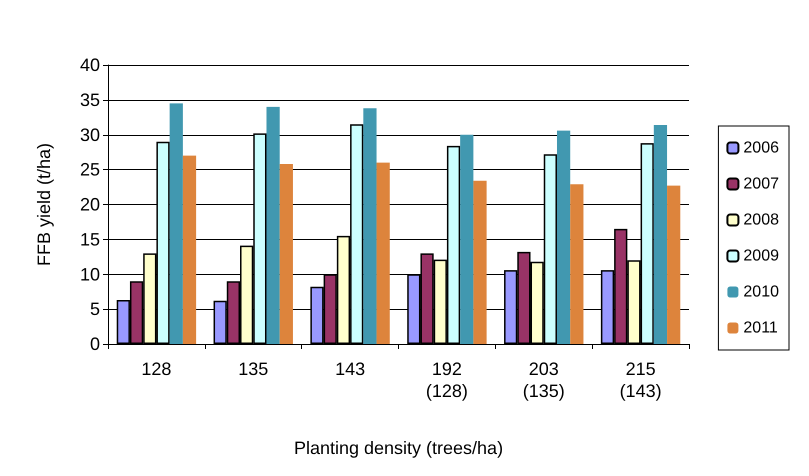  Describe the element at coordinates (90, 65) in the screenshot. I see `y-tick-label: 40` at that location.